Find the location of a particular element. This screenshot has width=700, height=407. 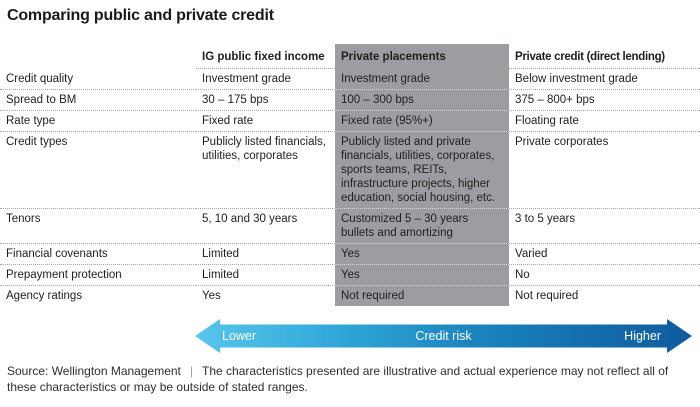

cell: 5, 10 and 30 years is located at coordinates (265, 226).